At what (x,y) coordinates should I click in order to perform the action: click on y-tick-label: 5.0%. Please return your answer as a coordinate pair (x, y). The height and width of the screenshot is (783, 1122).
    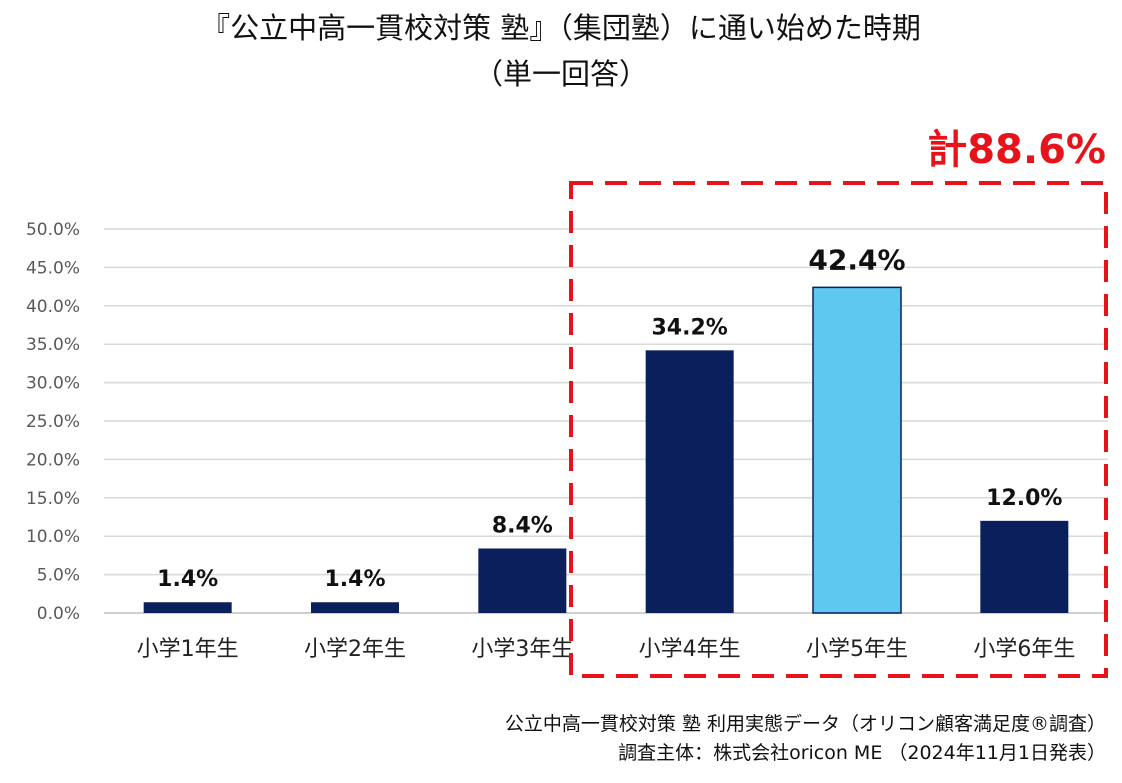
    Looking at the image, I should click on (58, 576).